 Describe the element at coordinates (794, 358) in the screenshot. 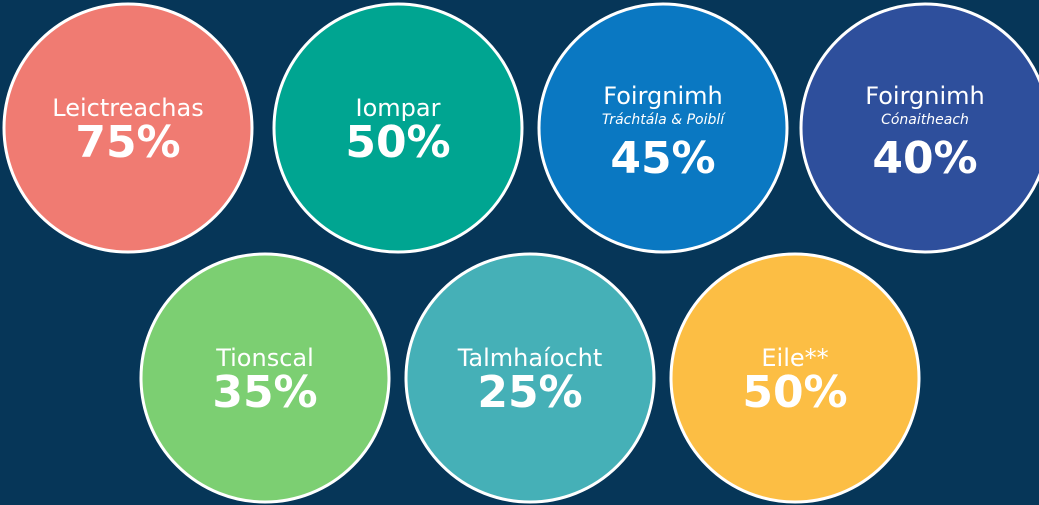

I see `label: Eile**` at that location.